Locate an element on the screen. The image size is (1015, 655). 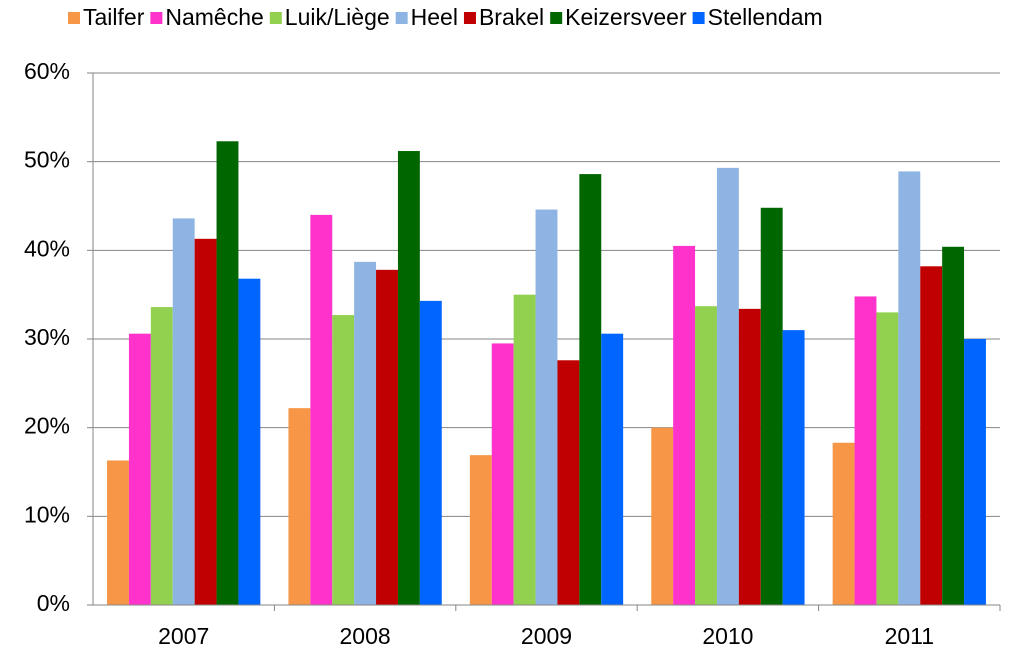
legend-label: Keizersveer is located at coordinates (626, 17).